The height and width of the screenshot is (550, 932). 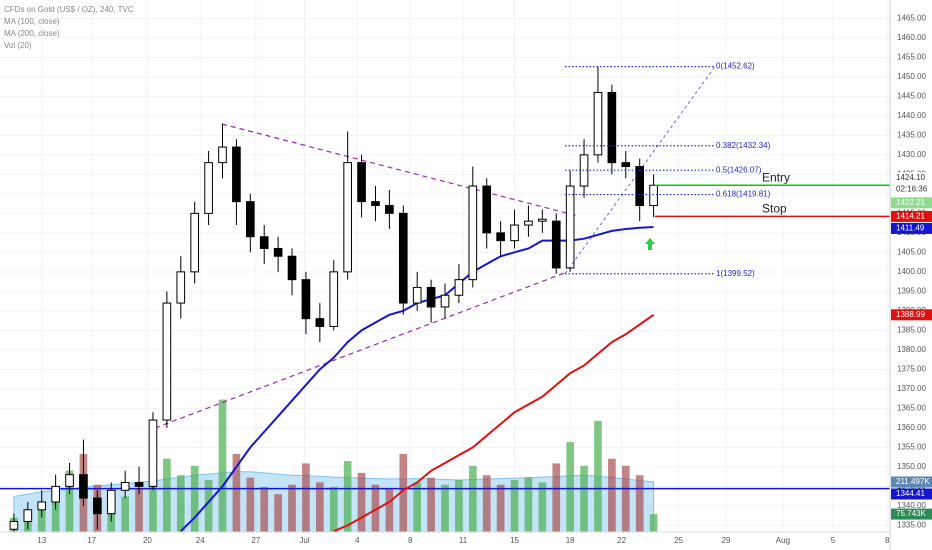 What do you see at coordinates (735, 273) in the screenshot?
I see `fib-label: 1(1399.52)` at bounding box center [735, 273].